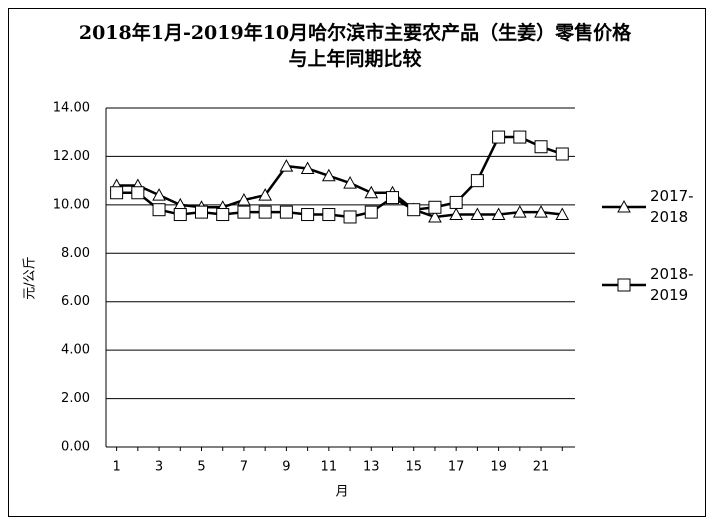 Image resolution: width=714 pixels, height=525 pixels. I want to click on x-tick-label: 21, so click(541, 467).